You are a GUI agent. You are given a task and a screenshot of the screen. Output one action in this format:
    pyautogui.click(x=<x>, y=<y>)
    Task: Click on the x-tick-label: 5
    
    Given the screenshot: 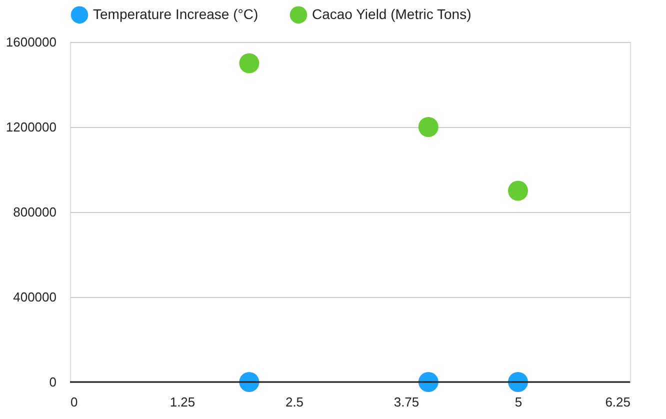 What is the action you would take?
    pyautogui.click(x=518, y=402)
    